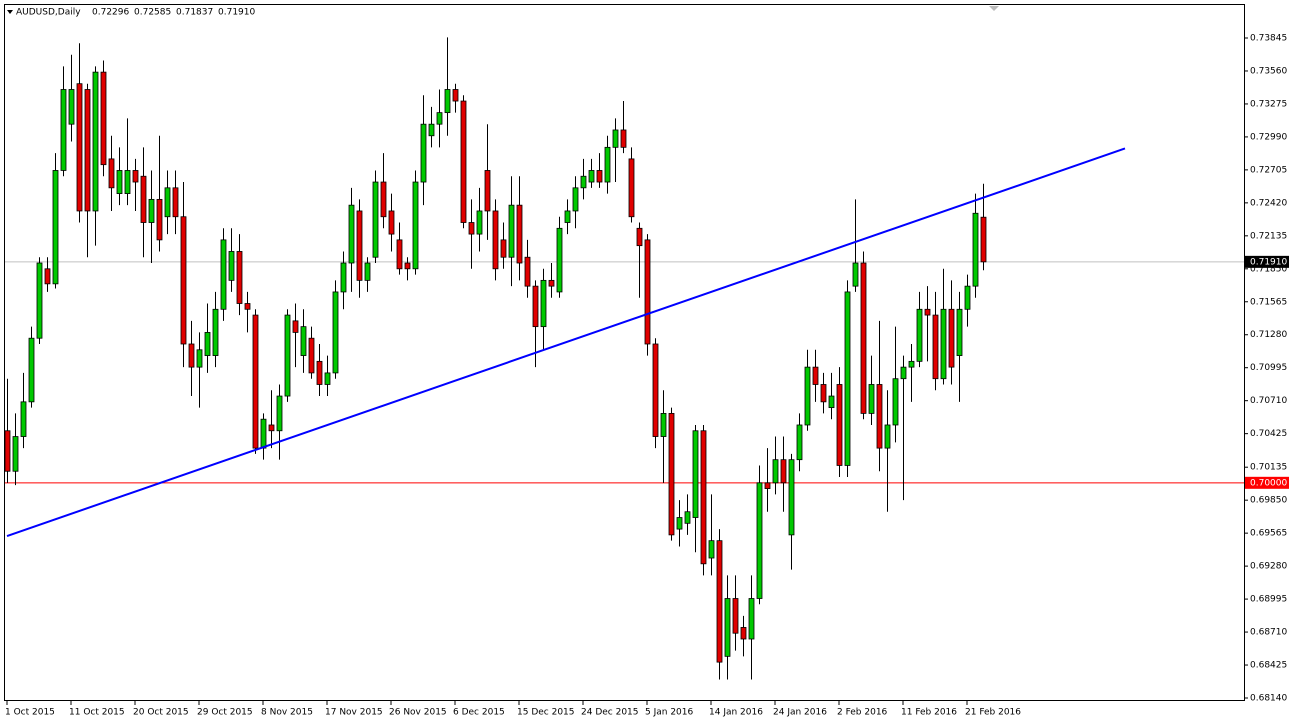 Image resolution: width=1289 pixels, height=724 pixels. I want to click on y-tick-label: 0.73845, so click(1268, 39).